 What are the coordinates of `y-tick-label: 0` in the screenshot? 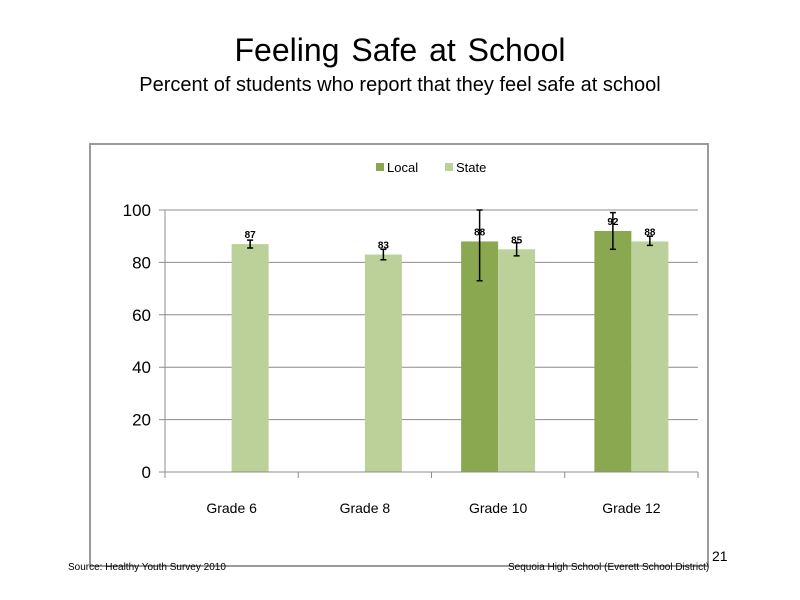 It's located at (146, 472).